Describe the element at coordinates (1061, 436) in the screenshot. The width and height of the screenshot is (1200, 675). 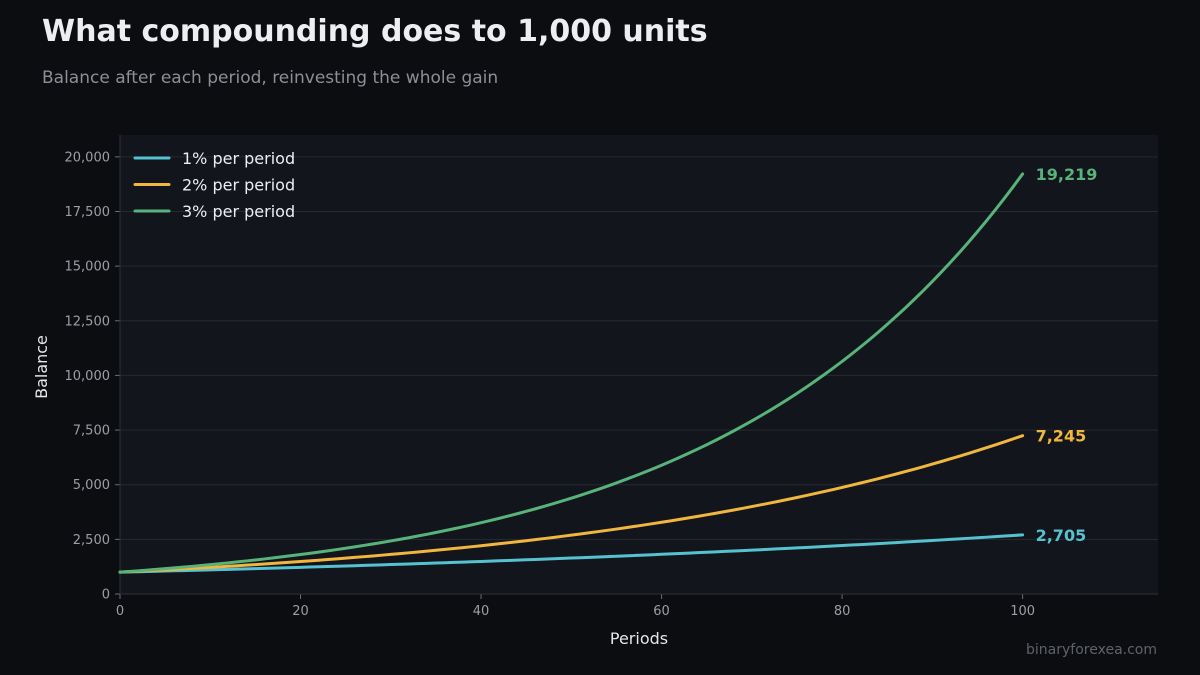
I see `end-value-label-2: 7,245` at that location.